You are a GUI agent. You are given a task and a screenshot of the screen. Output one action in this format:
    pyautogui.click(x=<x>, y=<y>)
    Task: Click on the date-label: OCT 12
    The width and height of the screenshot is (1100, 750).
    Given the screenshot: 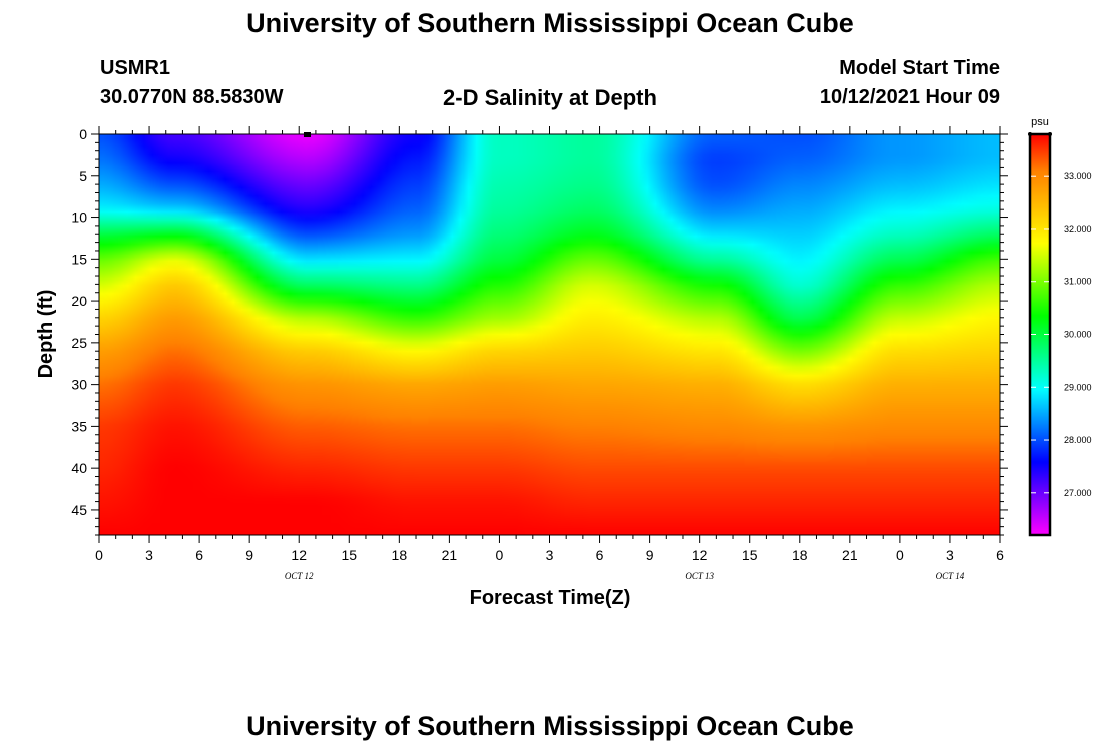 What is the action you would take?
    pyautogui.click(x=299, y=576)
    